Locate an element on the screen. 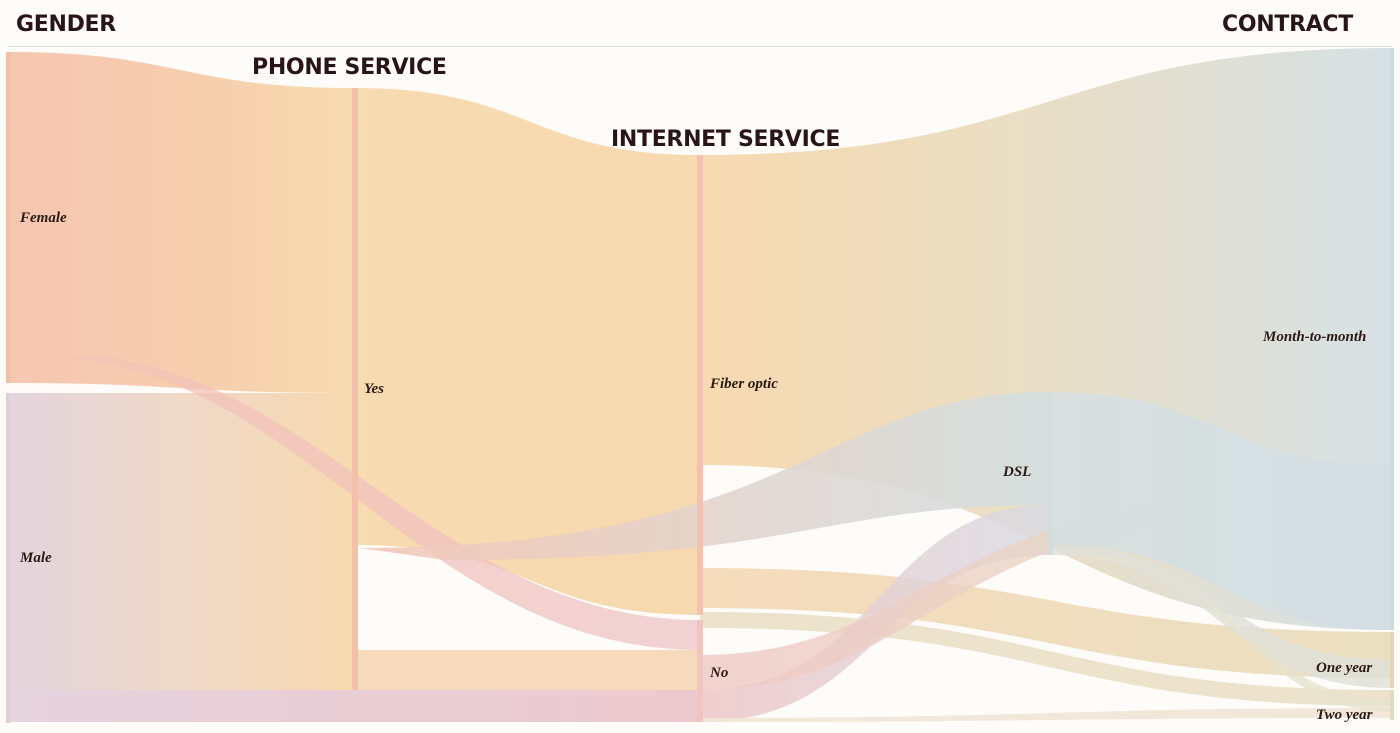  node-bar-female is located at coordinates (8, 217).